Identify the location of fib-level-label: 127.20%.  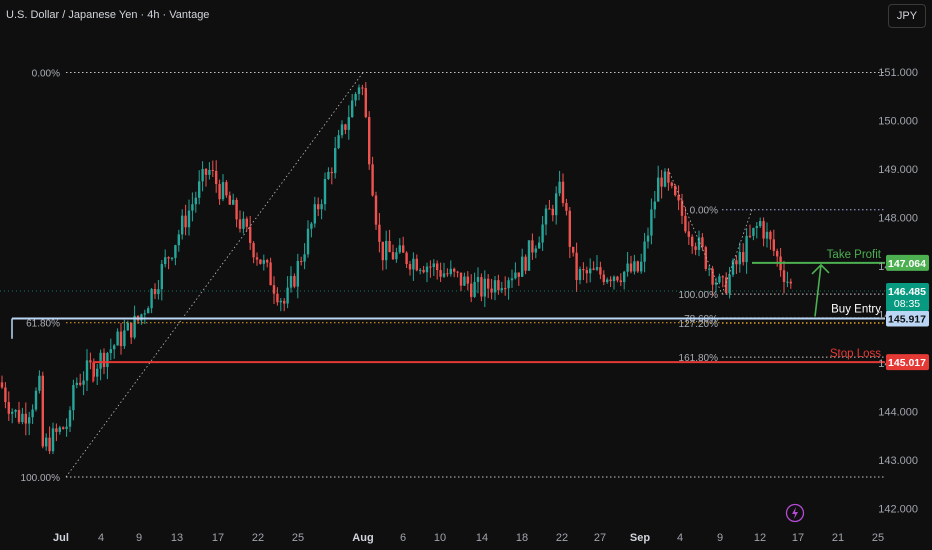
(699, 324).